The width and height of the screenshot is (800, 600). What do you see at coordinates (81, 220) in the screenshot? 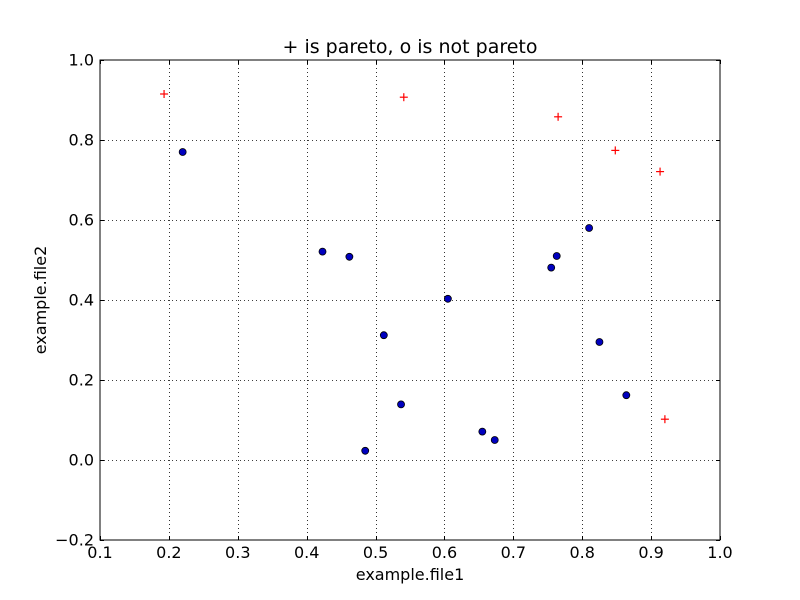
I see `y-tick-label: 0.6` at bounding box center [81, 220].